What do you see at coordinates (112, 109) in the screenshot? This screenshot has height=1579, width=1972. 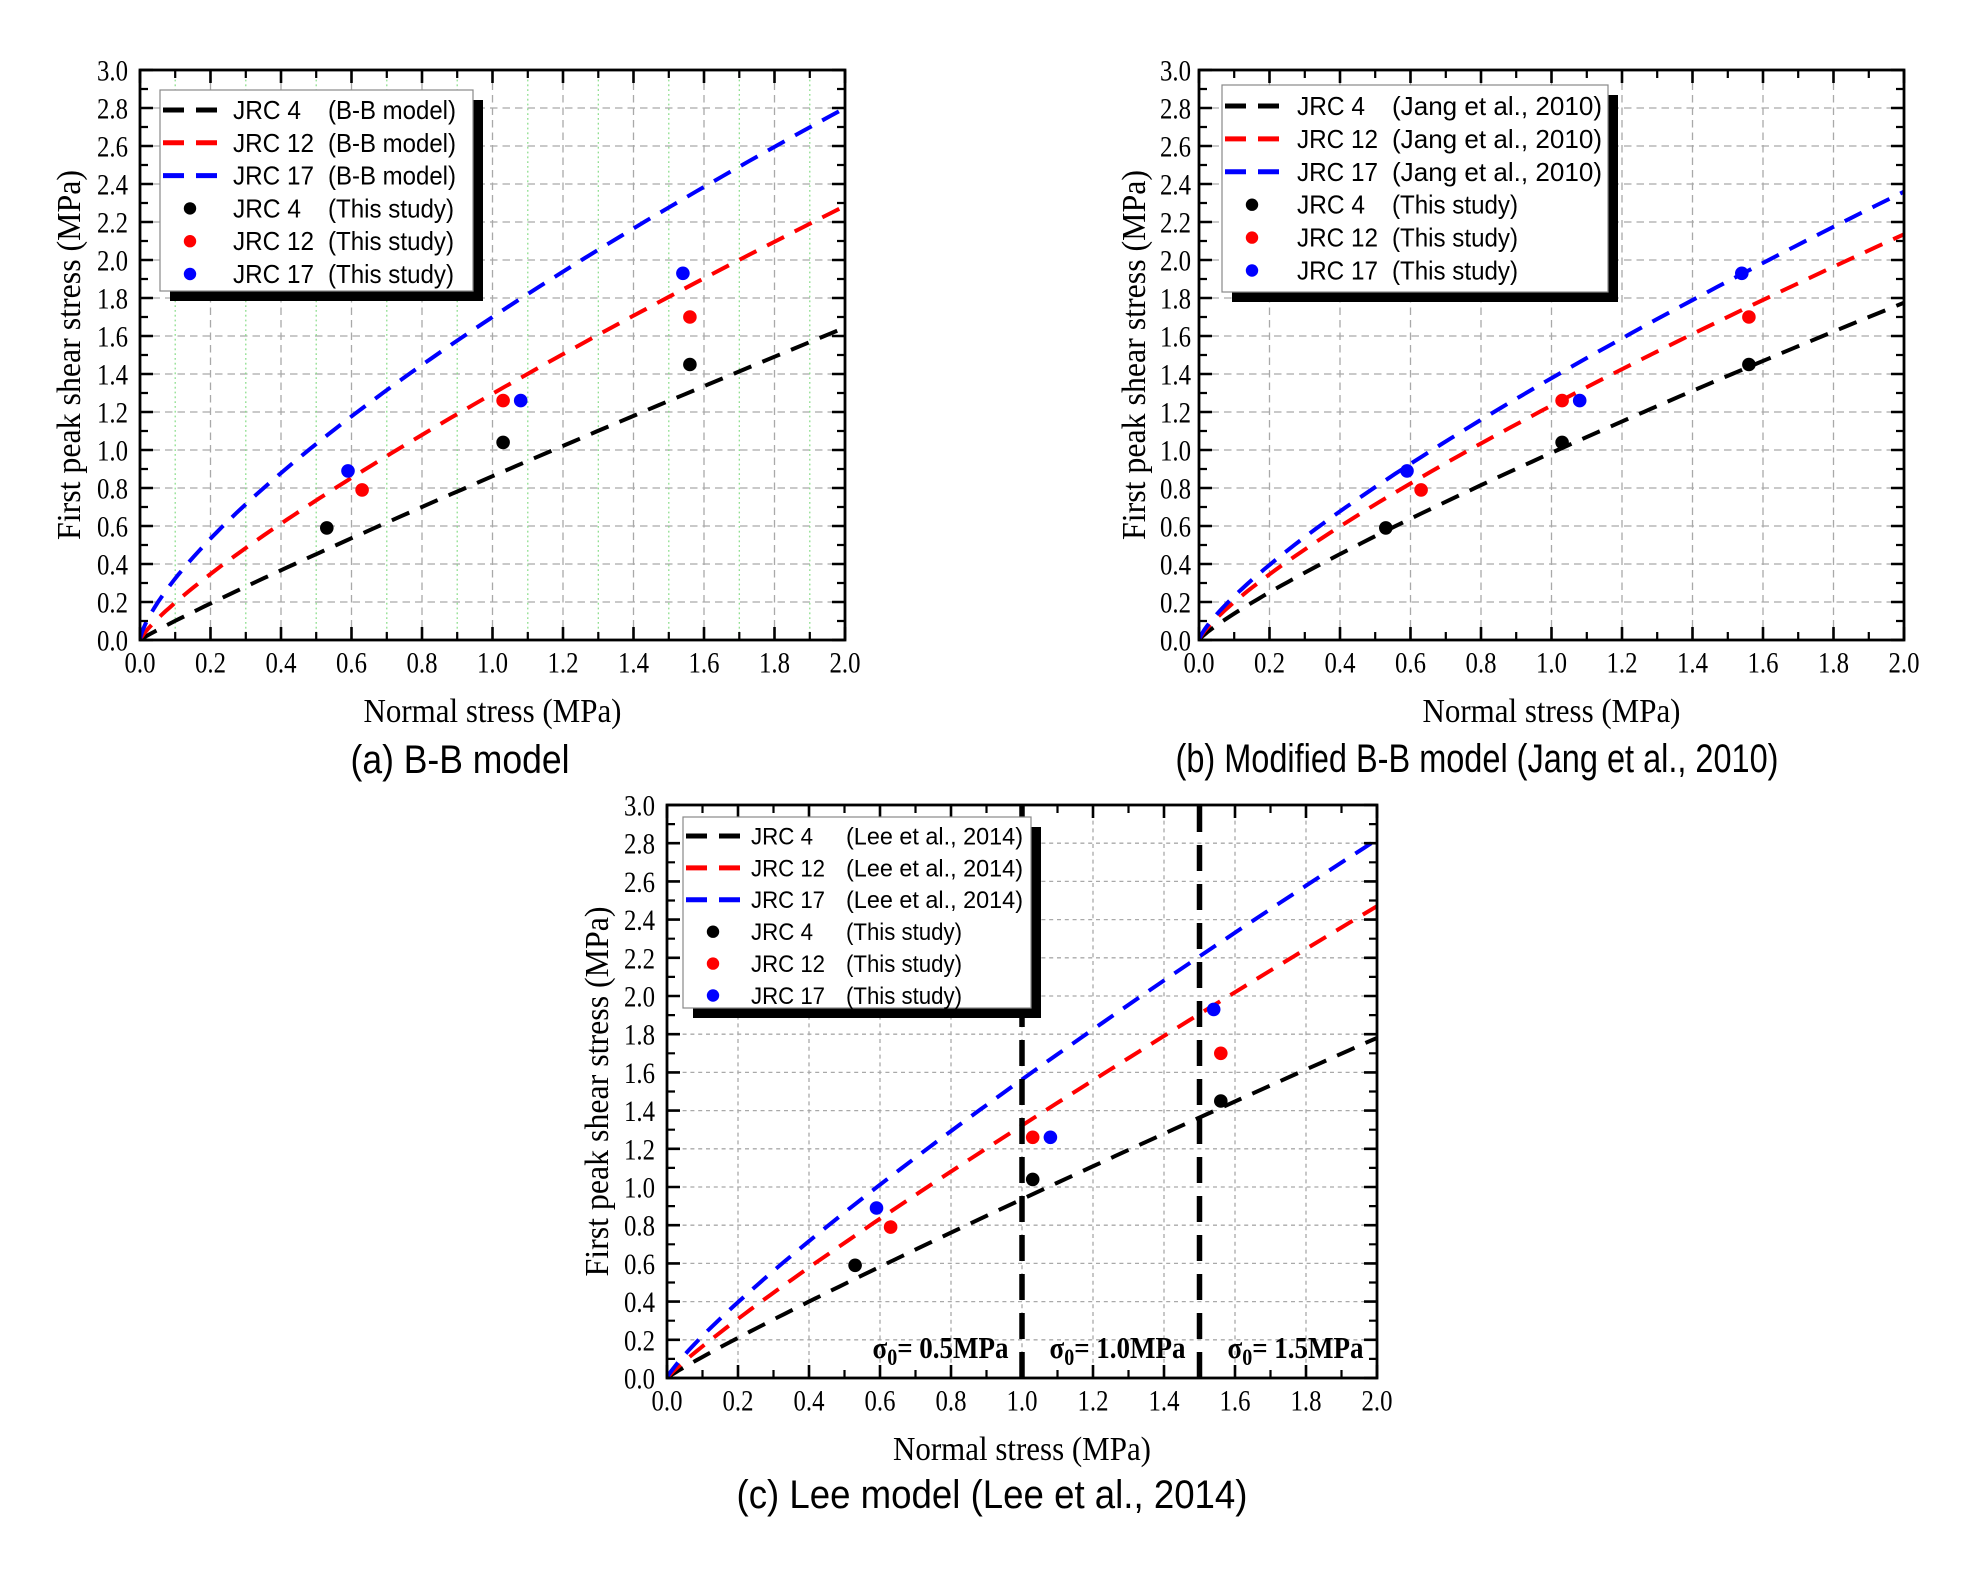 I see `svg-text: 2.8` at bounding box center [112, 109].